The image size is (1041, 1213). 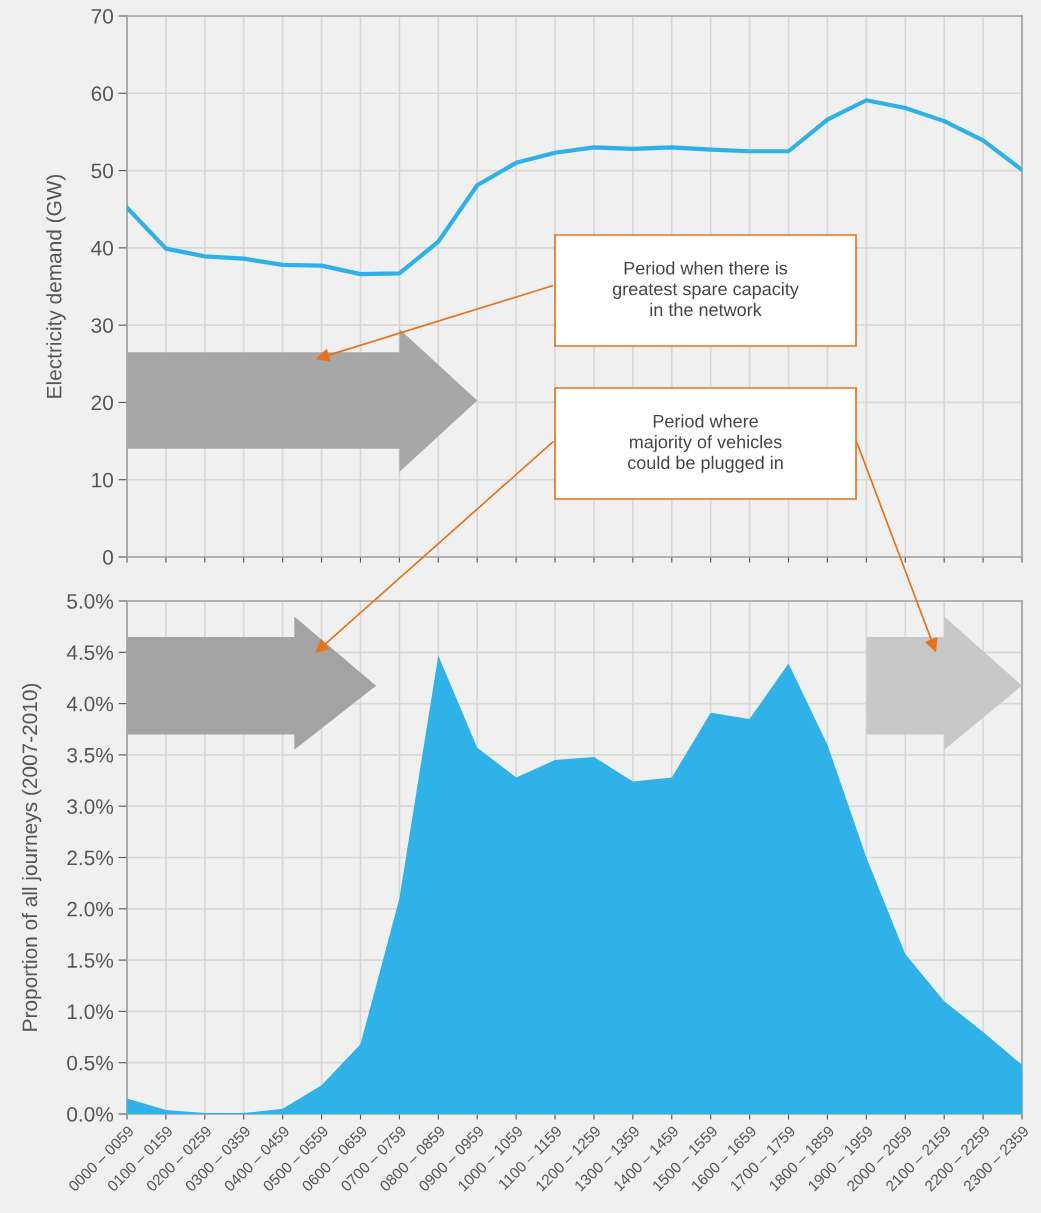 I want to click on y-tick-label: 4.0%, so click(x=90, y=704).